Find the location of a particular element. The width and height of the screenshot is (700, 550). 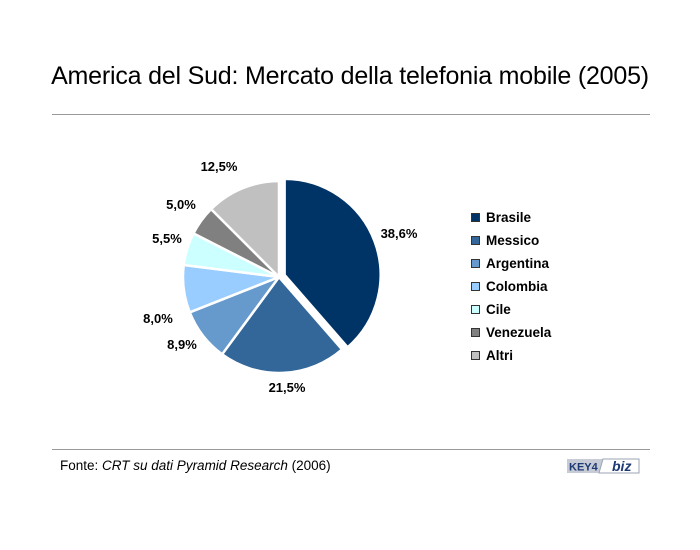

legend-item-altri: Altri is located at coordinates (511, 355).